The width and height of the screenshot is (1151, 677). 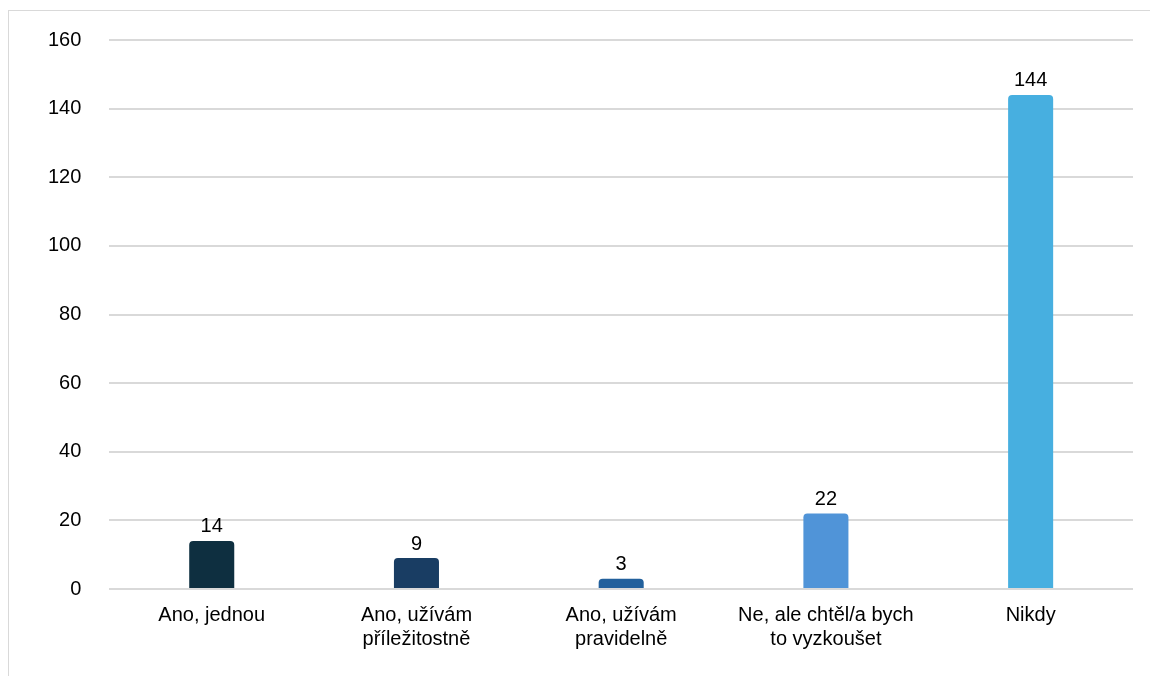 What do you see at coordinates (416, 625) in the screenshot?
I see `x-tick-label: Ano, užívám příležitostně` at bounding box center [416, 625].